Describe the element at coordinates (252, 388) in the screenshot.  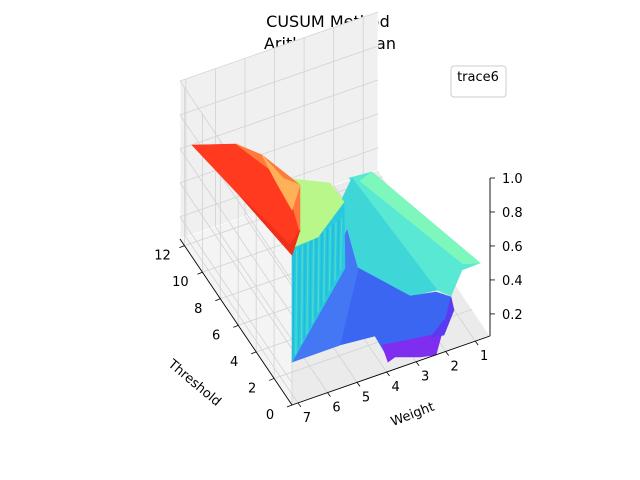
I see `y-tick-label: 2` at that location.